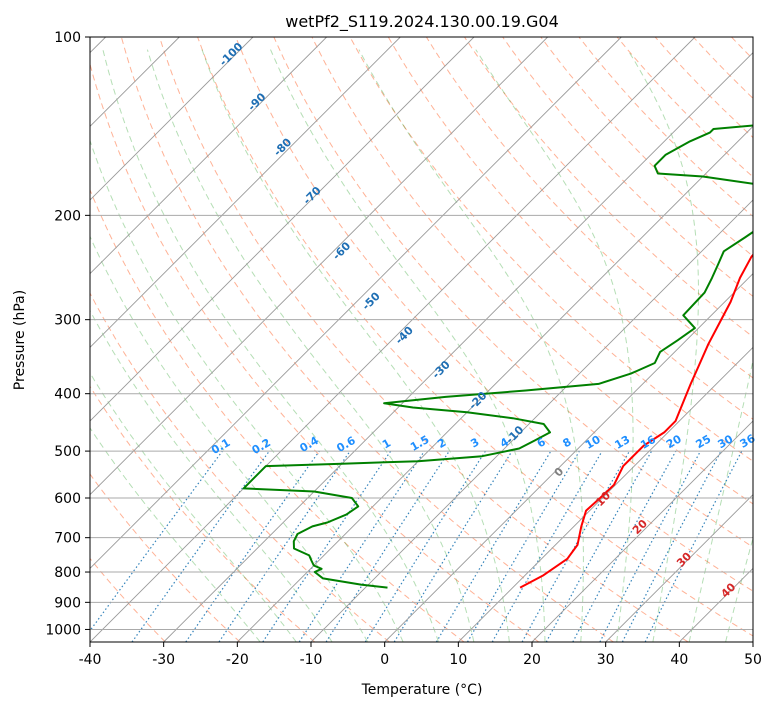 This screenshot has height=708, width=775. Describe the element at coordinates (640, 527) in the screenshot. I see `moist-adiabat-label: 20` at that location.